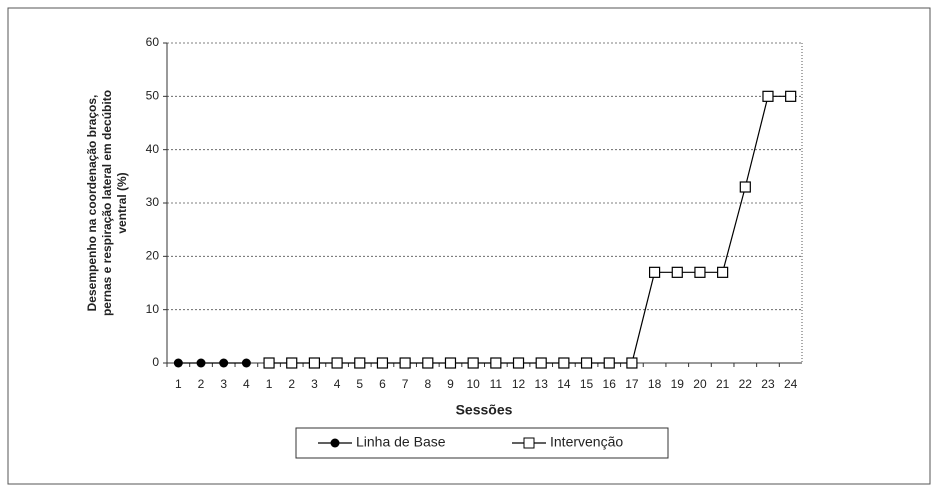 This screenshot has width=942, height=492. Describe the element at coordinates (155, 362) in the screenshot. I see `y-tick-label: 0` at that location.